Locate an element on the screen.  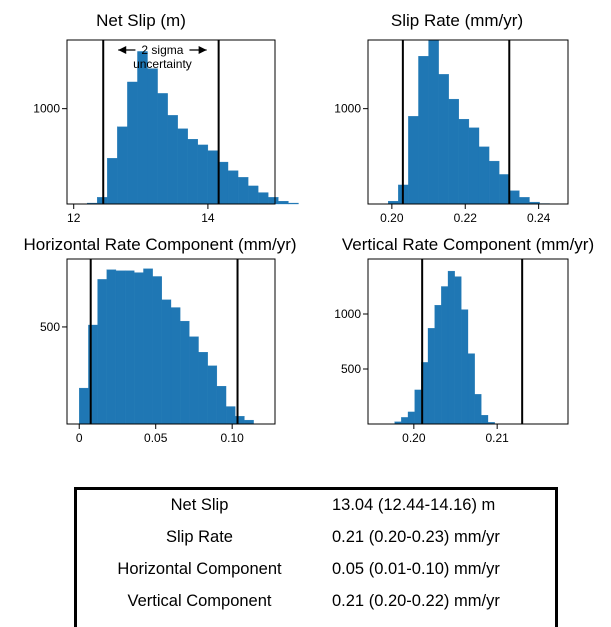
arrowhead-right is located at coordinates (203, 50).